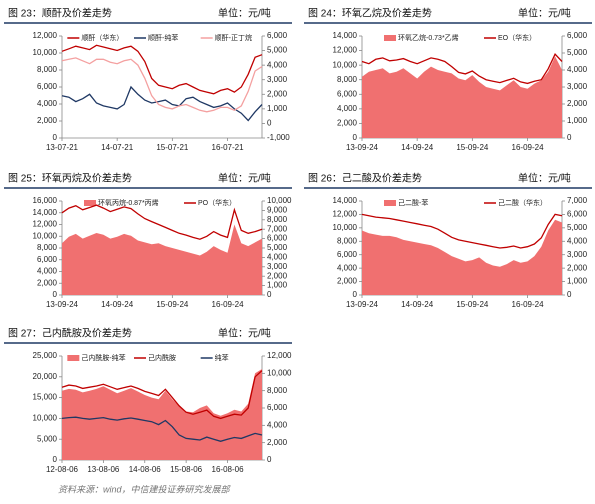 The width and height of the screenshot is (595, 504). What do you see at coordinates (222, 357) in the screenshot?
I see `legend-label: 纯苯` at bounding box center [222, 357].